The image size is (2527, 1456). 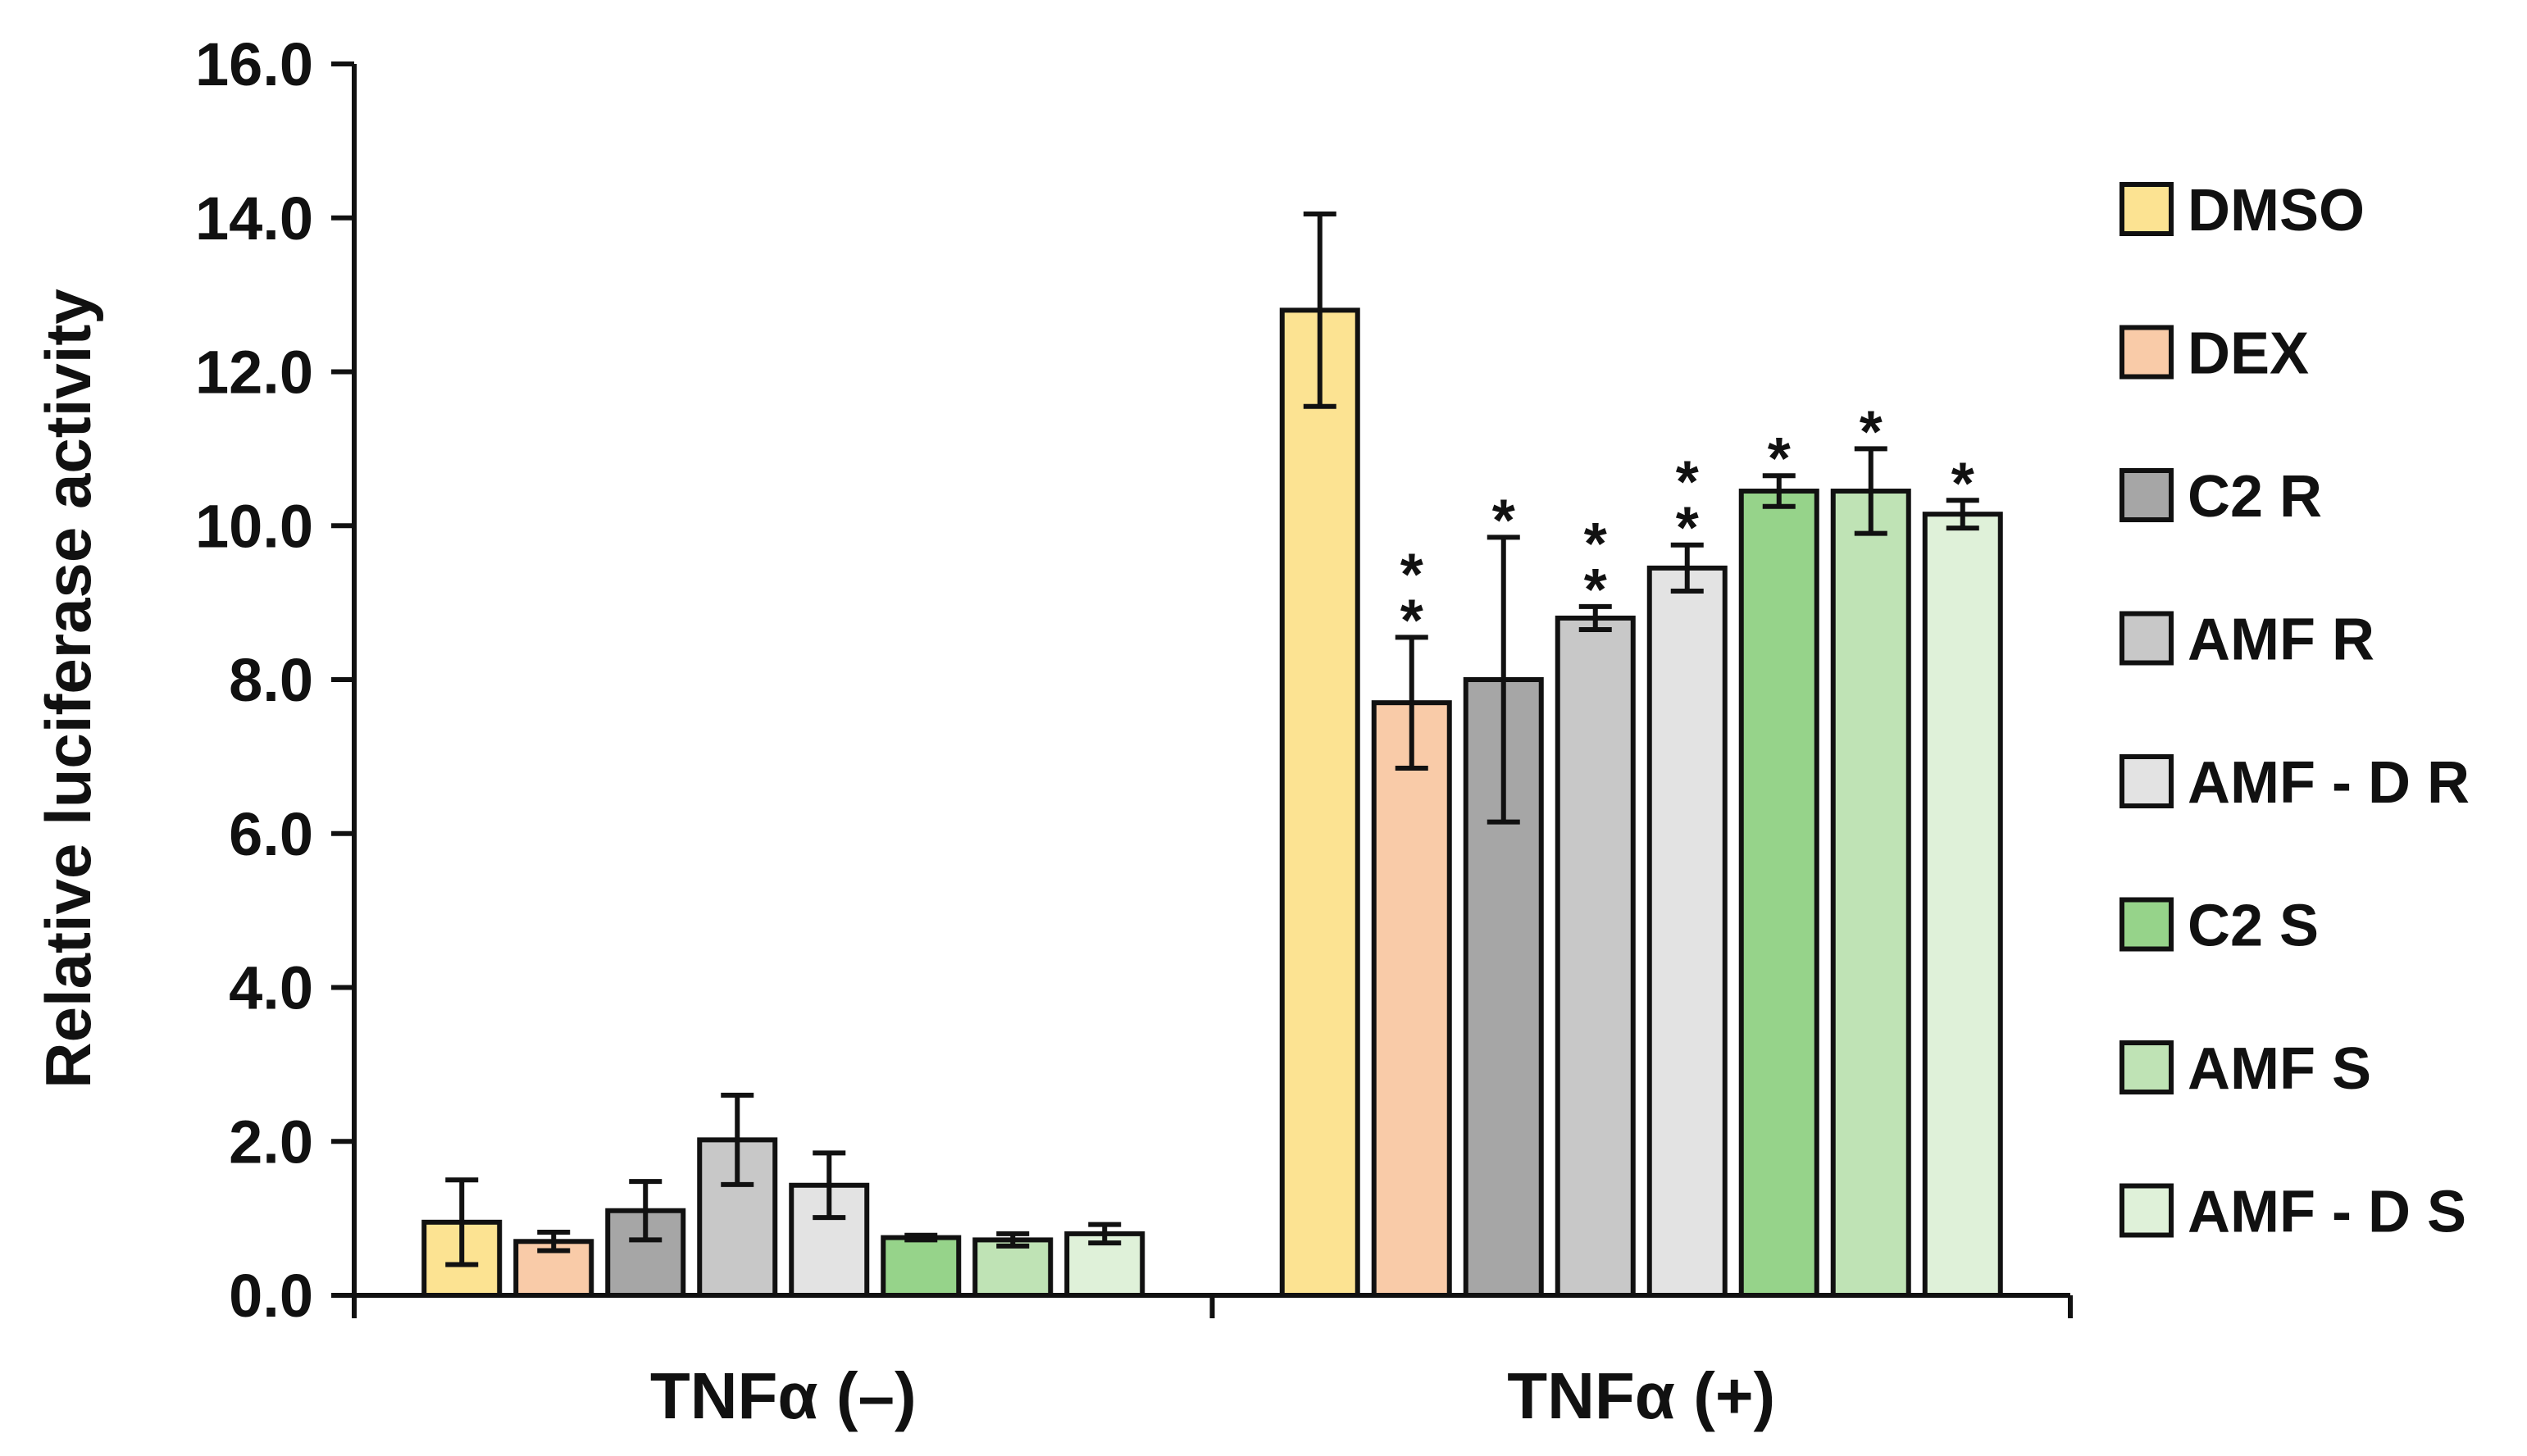 I want to click on y-tick-label: 0.0, so click(x=271, y=1296).